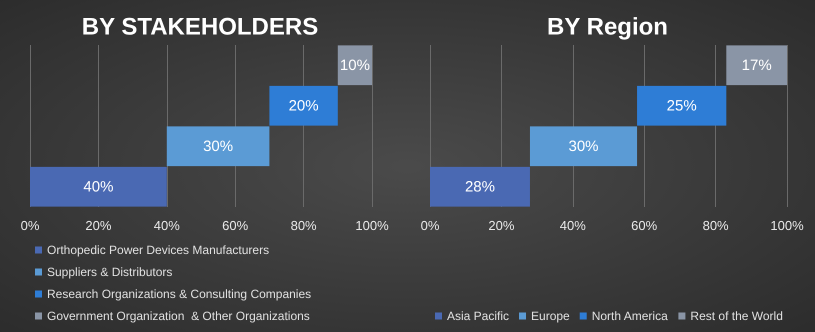 This screenshot has width=815, height=332. I want to click on legend-label: Suppliers & Distributors, so click(109, 272).